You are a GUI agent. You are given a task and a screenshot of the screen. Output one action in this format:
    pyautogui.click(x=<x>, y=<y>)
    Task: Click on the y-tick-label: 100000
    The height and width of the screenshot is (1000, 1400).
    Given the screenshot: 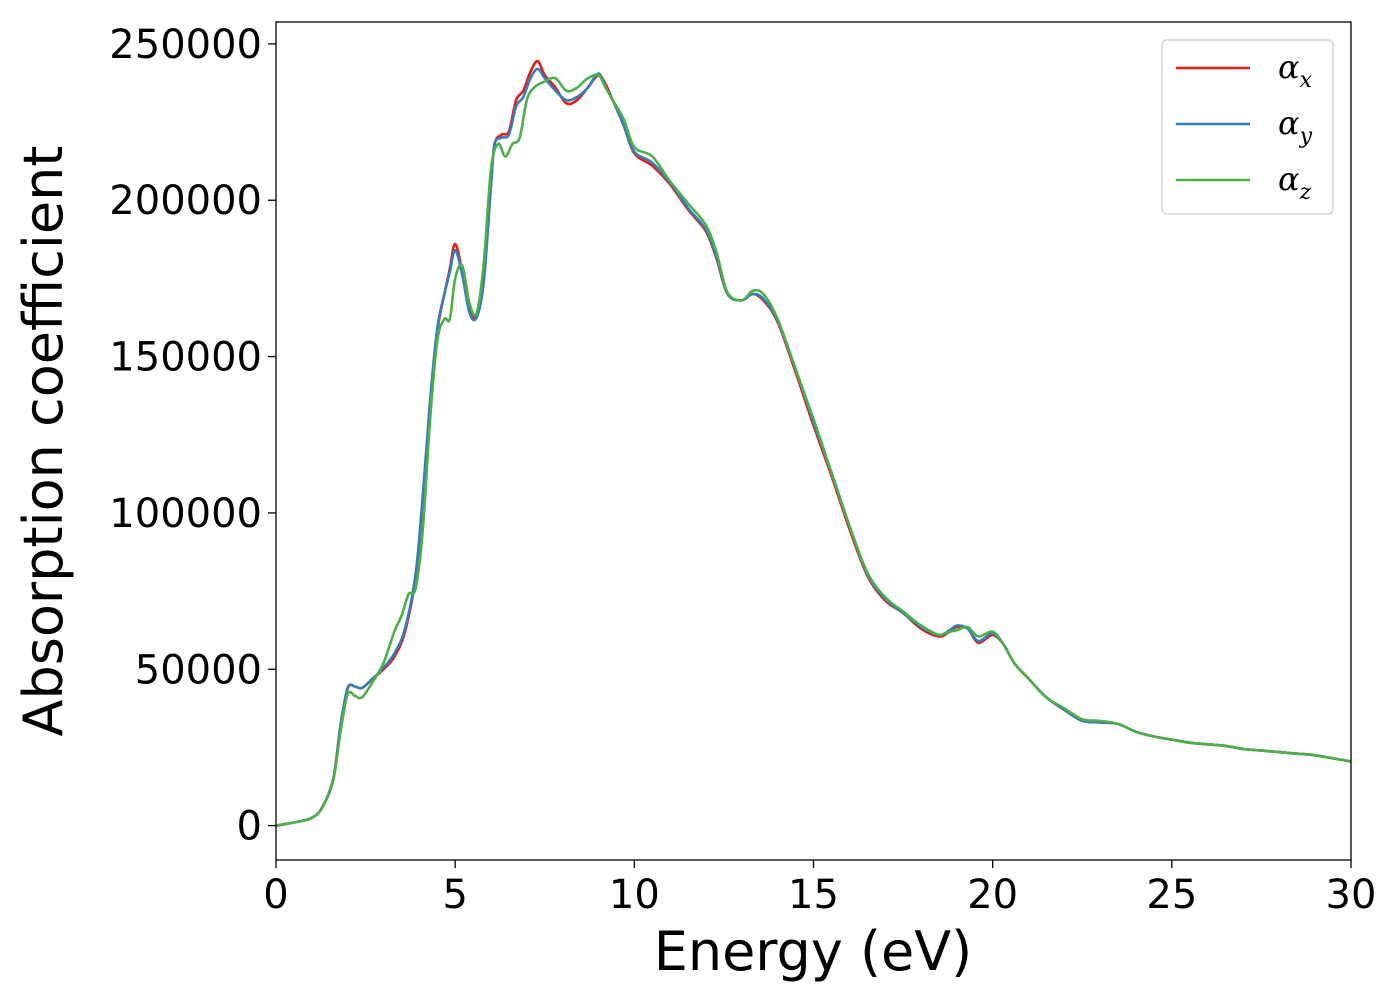 What is the action you would take?
    pyautogui.click(x=185, y=514)
    